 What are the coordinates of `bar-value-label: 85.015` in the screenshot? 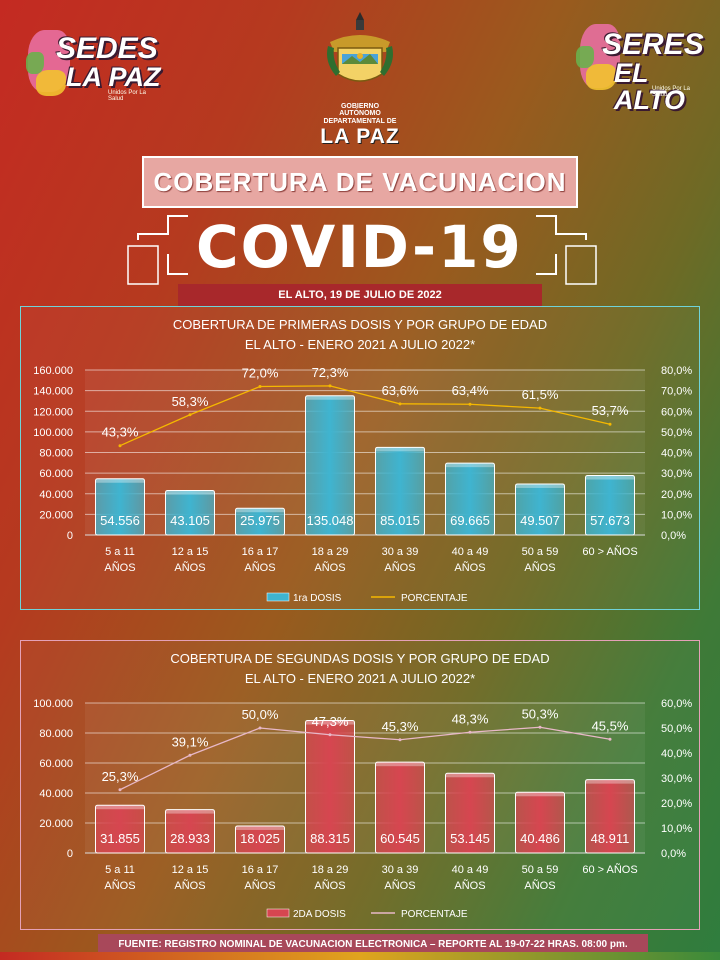 It's located at (400, 520).